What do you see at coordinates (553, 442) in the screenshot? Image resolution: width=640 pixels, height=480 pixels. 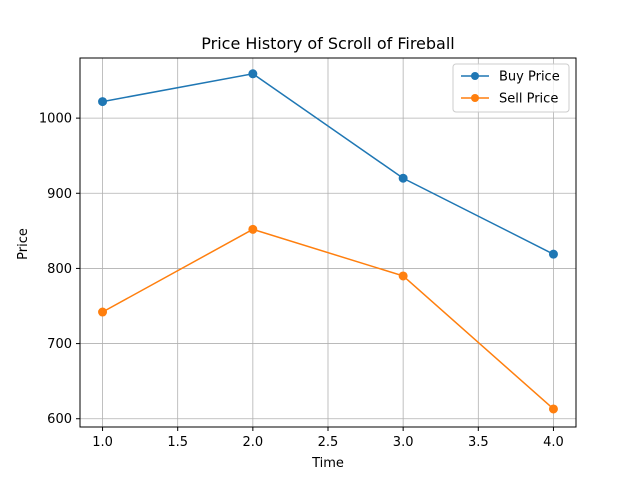 I see `x-tick-label: 4.0` at bounding box center [553, 442].